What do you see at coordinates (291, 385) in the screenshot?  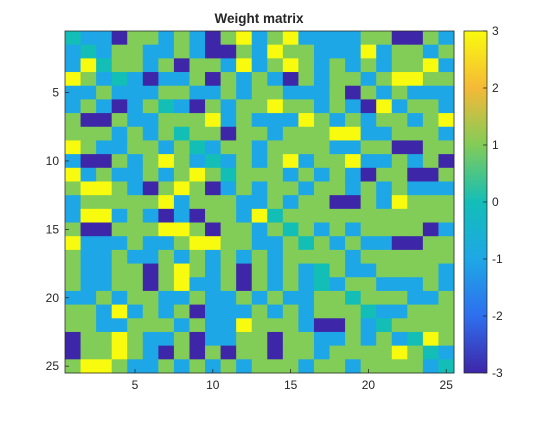 I see `x-tick-label: 15` at bounding box center [291, 385].